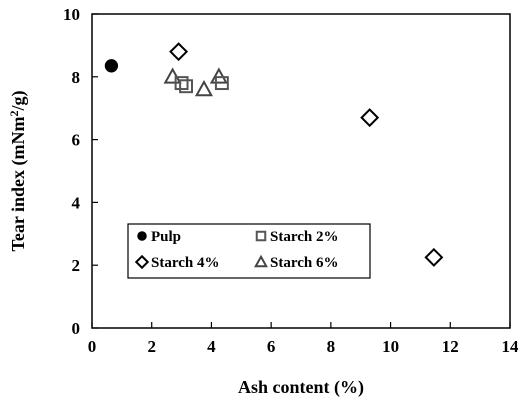 This screenshot has height=403, width=518. I want to click on legend-label-starch-6: Starch 6%, so click(304, 263).